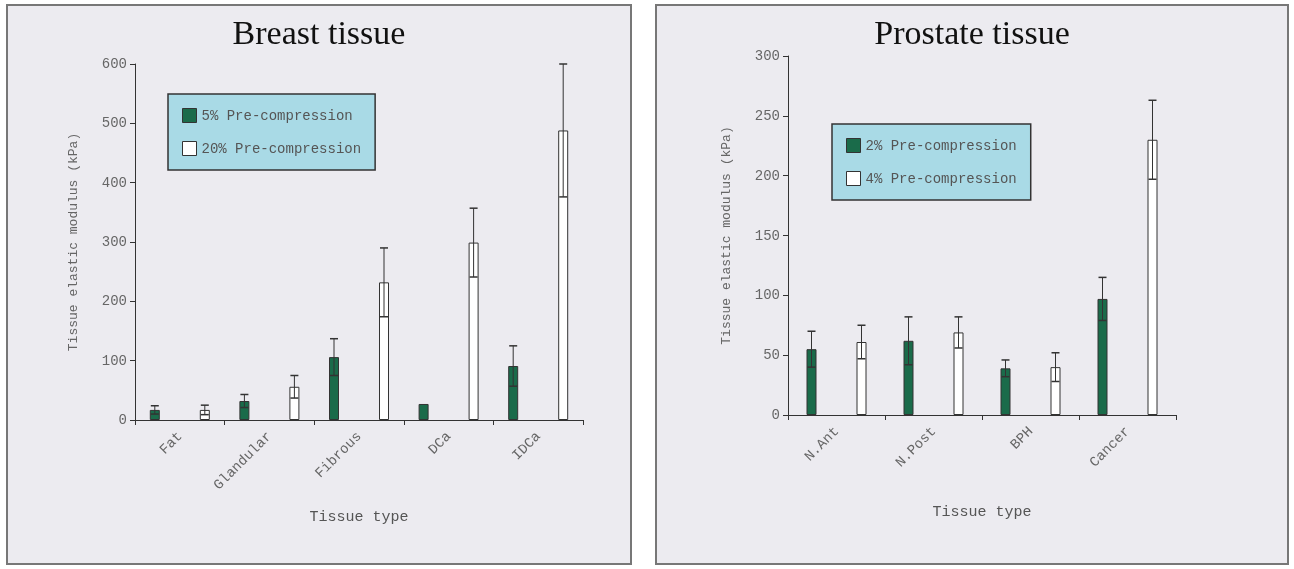 The height and width of the screenshot is (569, 1294). I want to click on x-tick-label: Fat, so click(171, 443).